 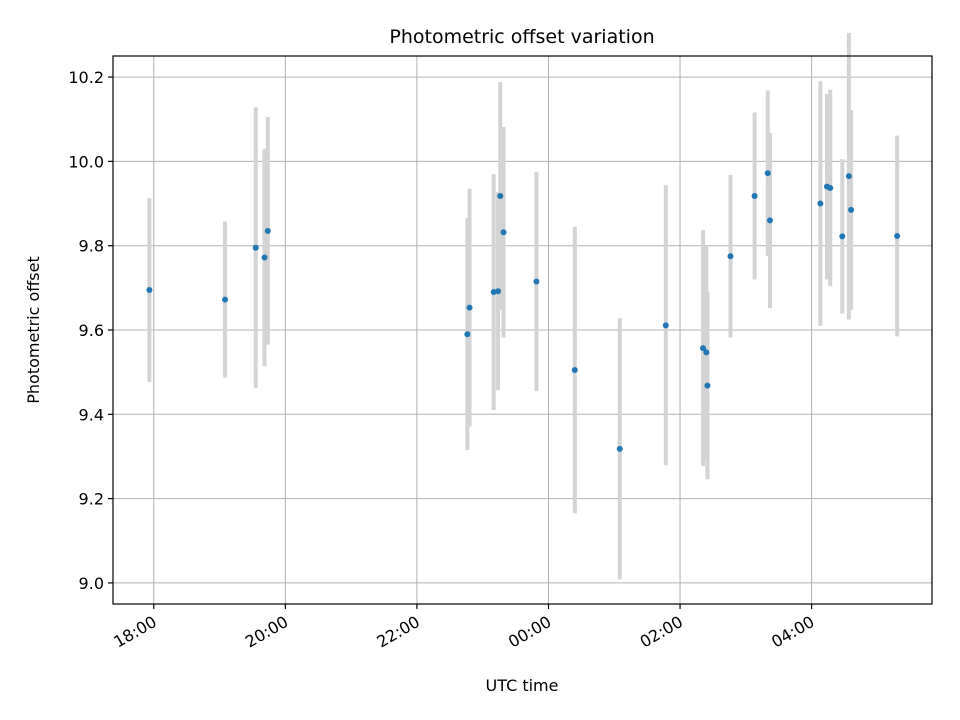 I want to click on y-tick-label: 9.6, so click(x=91, y=330).